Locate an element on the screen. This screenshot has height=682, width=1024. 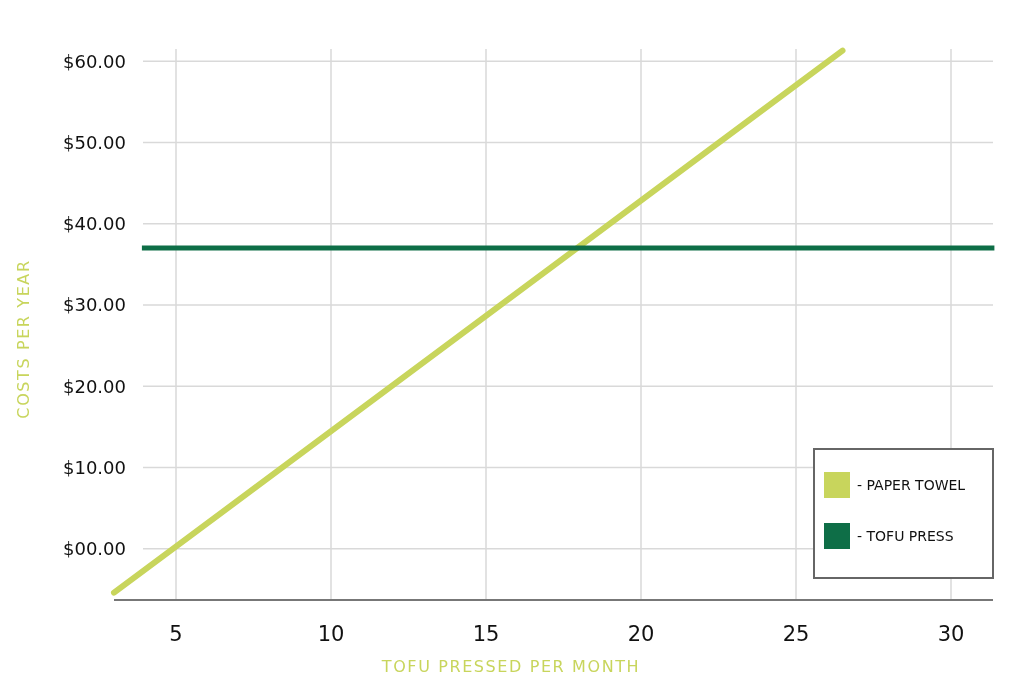
y-tick-label: $00.00 is located at coordinates (94, 549).